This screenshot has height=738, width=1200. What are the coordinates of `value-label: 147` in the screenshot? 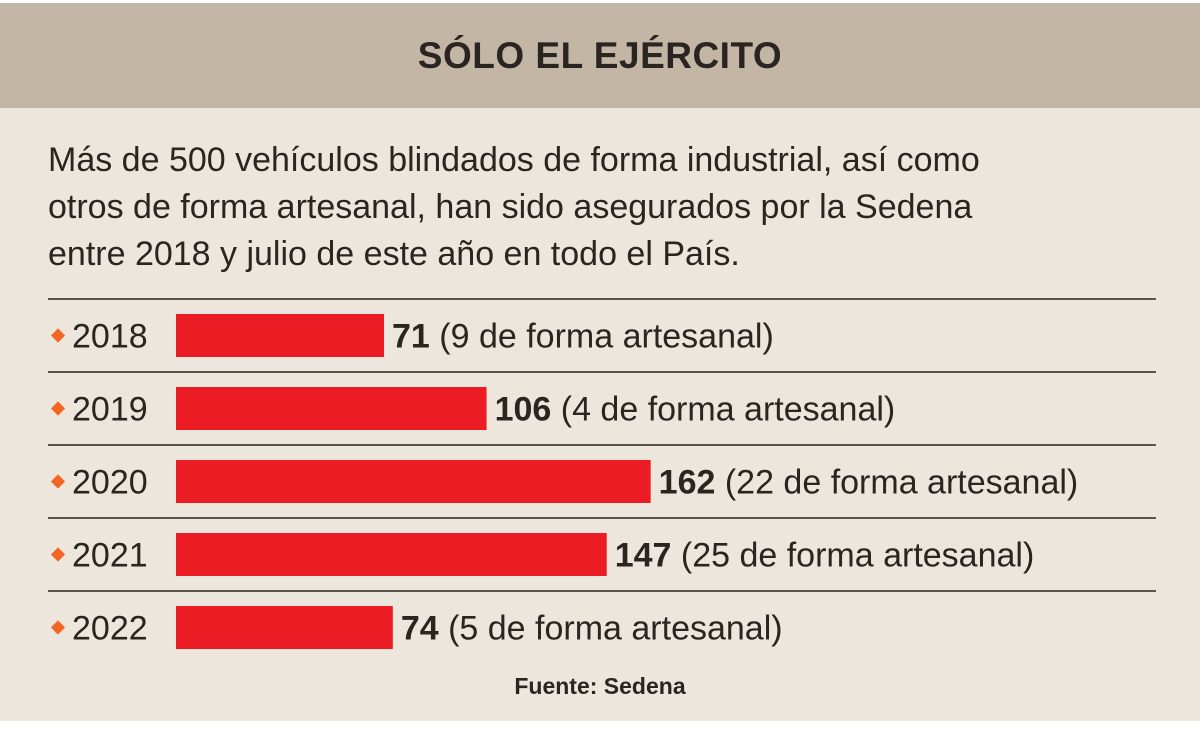 It's located at (643, 556).